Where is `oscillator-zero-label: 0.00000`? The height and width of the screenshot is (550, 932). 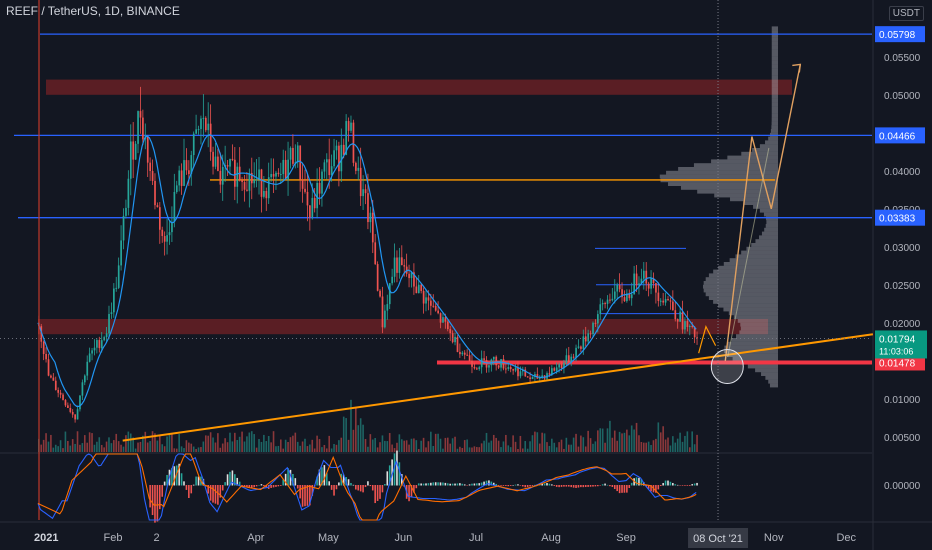 oscillator-zero-label: 0.00000 is located at coordinates (902, 486).